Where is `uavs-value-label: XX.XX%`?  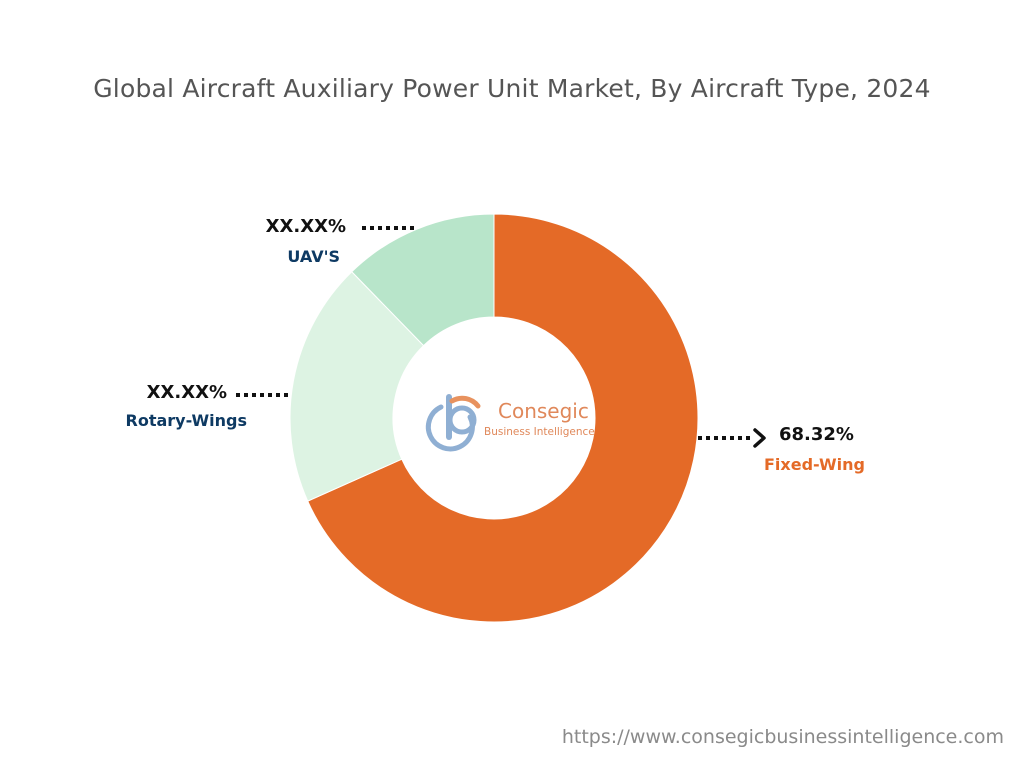 uavs-value-label: XX.XX% is located at coordinates (306, 226).